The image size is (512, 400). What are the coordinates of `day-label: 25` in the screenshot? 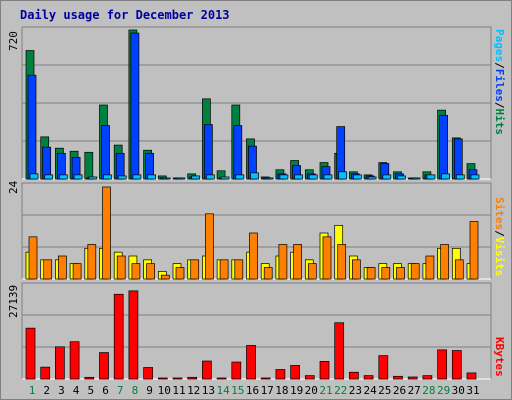 It's located at (384, 390).